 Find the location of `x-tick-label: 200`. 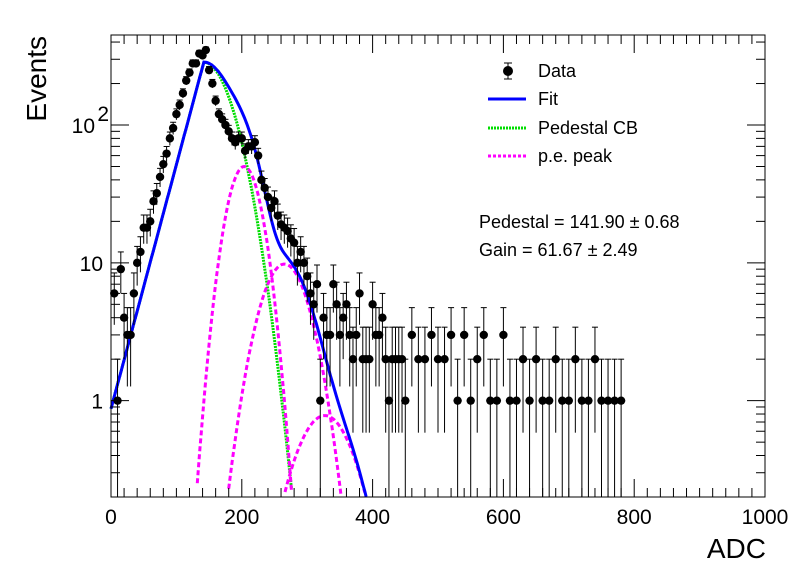

x-tick-label: 200 is located at coordinates (241, 517).